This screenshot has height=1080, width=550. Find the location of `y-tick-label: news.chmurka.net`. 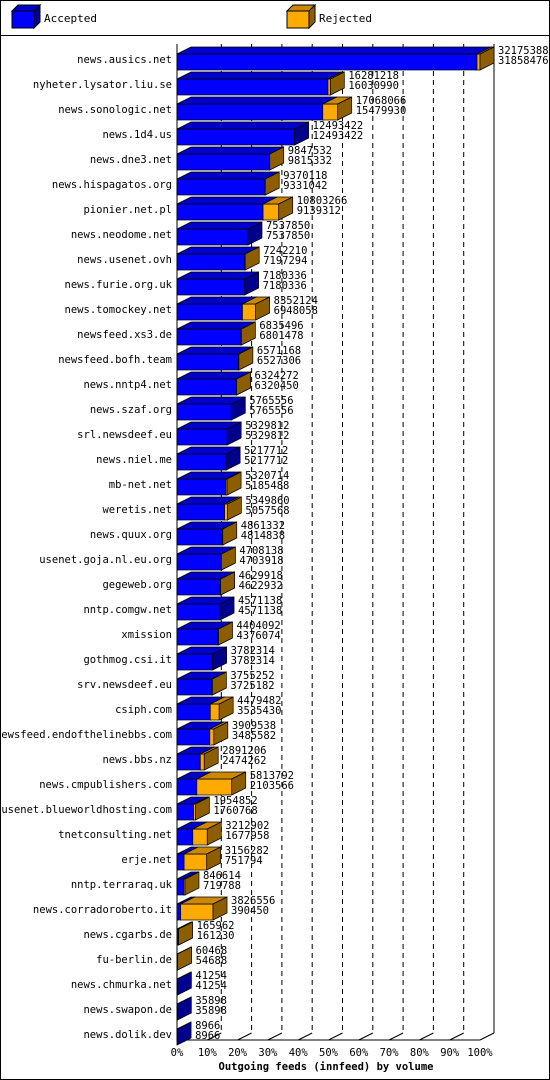

y-tick-label: news.chmurka.net is located at coordinates (121, 985).